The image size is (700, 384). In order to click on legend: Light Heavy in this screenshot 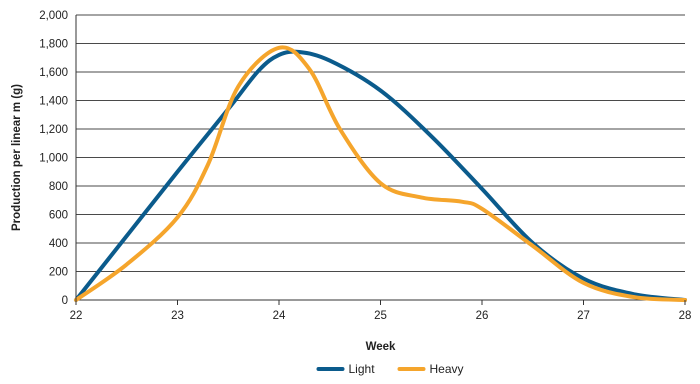, I will do `click(390, 369)`.